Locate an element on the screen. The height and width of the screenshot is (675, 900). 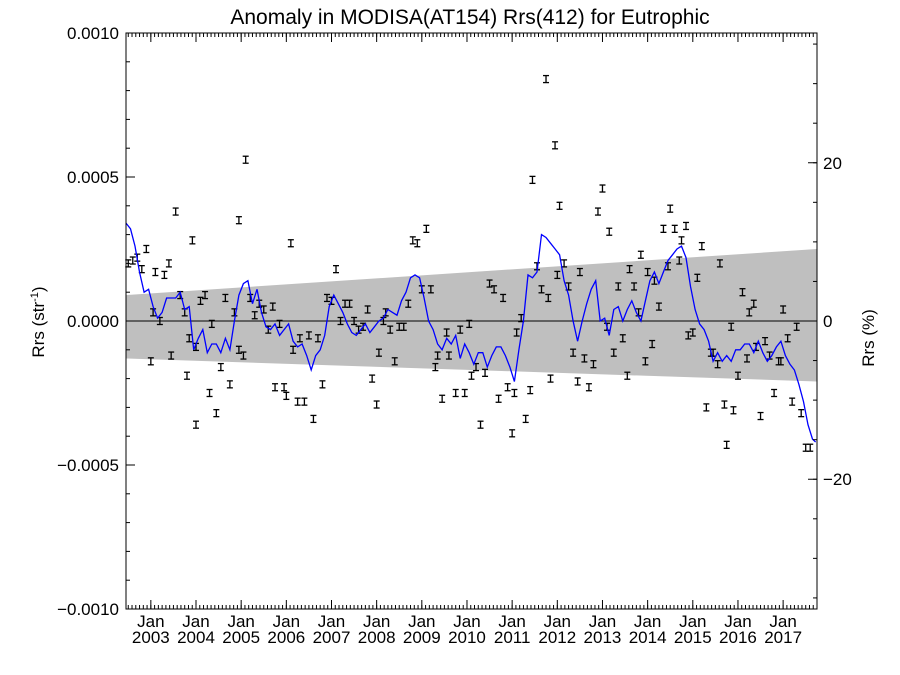
left-axis-ticks: 0.0010 0.0005 0.0000 −0.0005 −0.0010 is located at coordinates (96, 321).